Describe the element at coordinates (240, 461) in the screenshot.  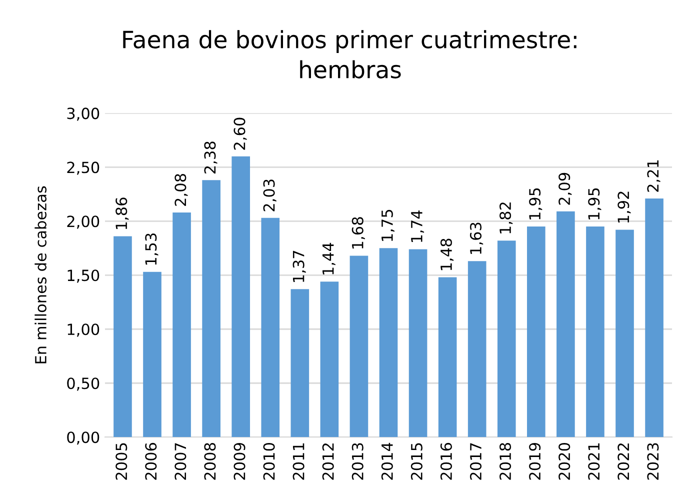
I see `x-tick-label: 2009` at that location.